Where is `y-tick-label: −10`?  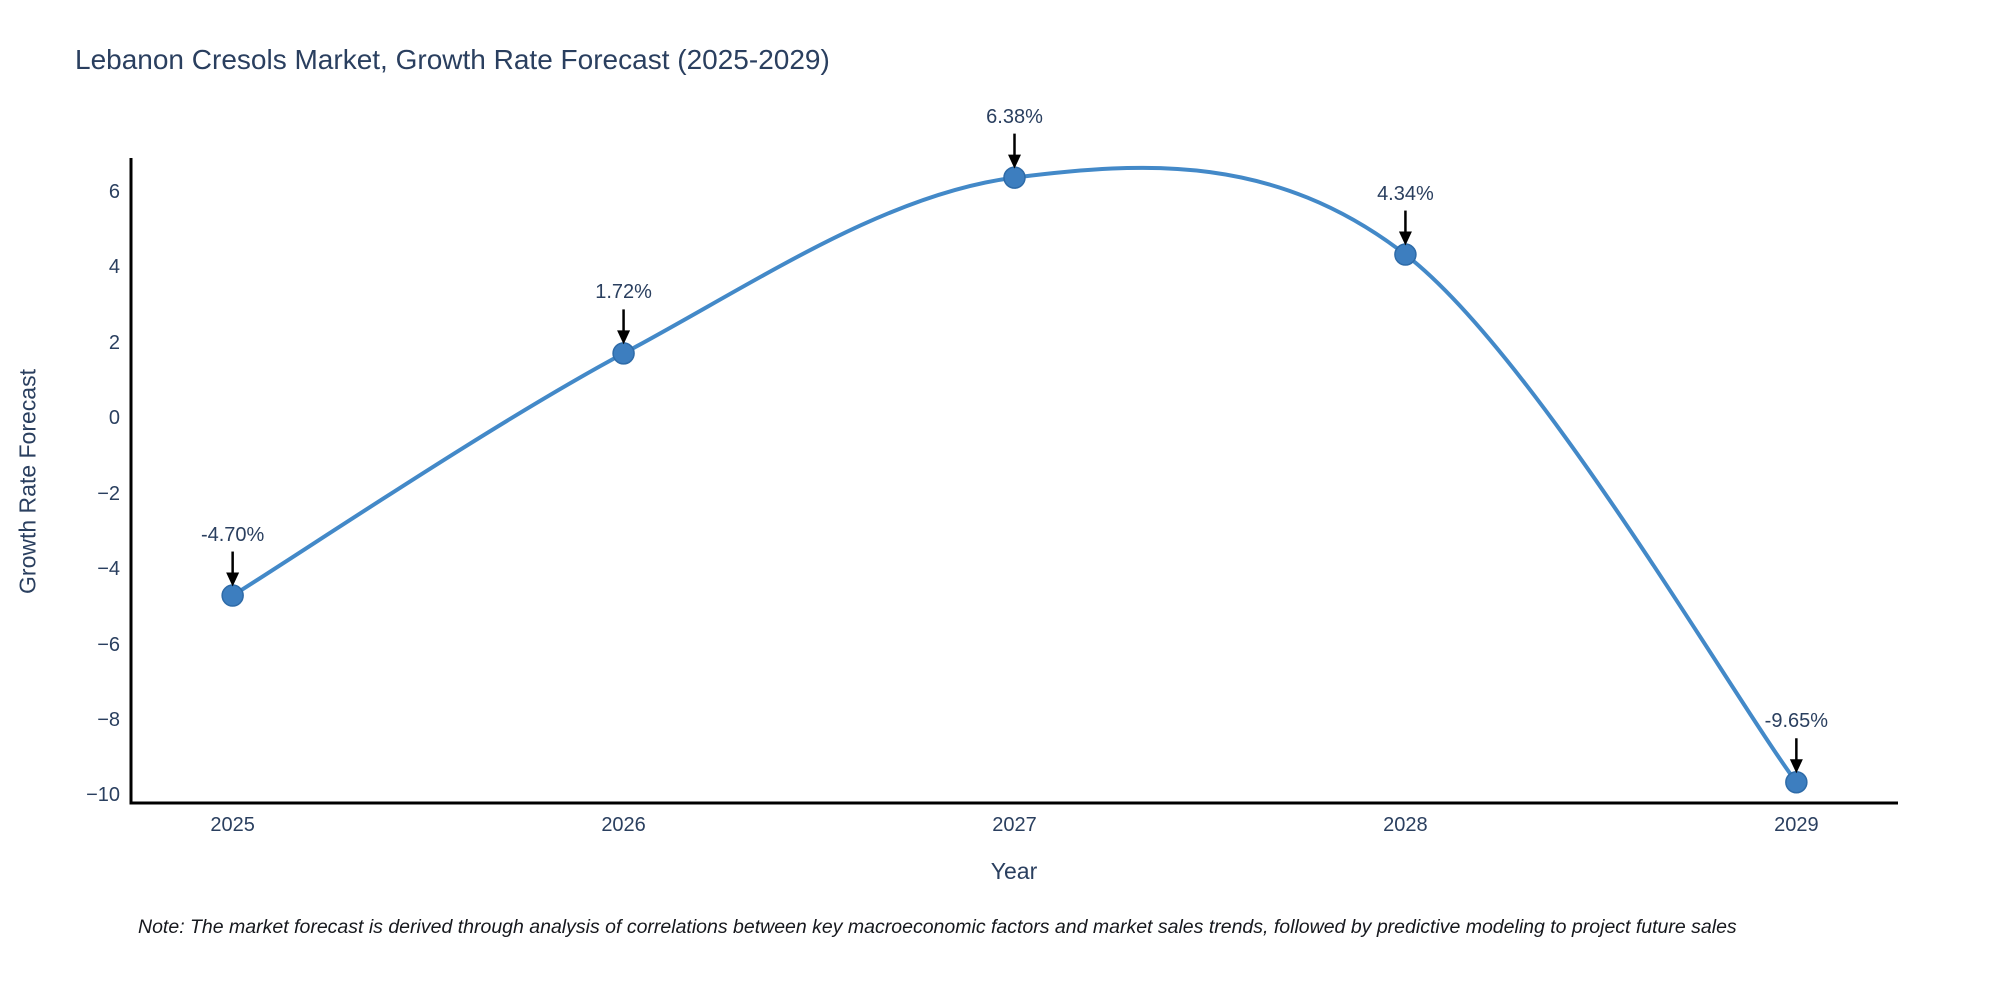 y-tick-label: −10 is located at coordinates (103, 795).